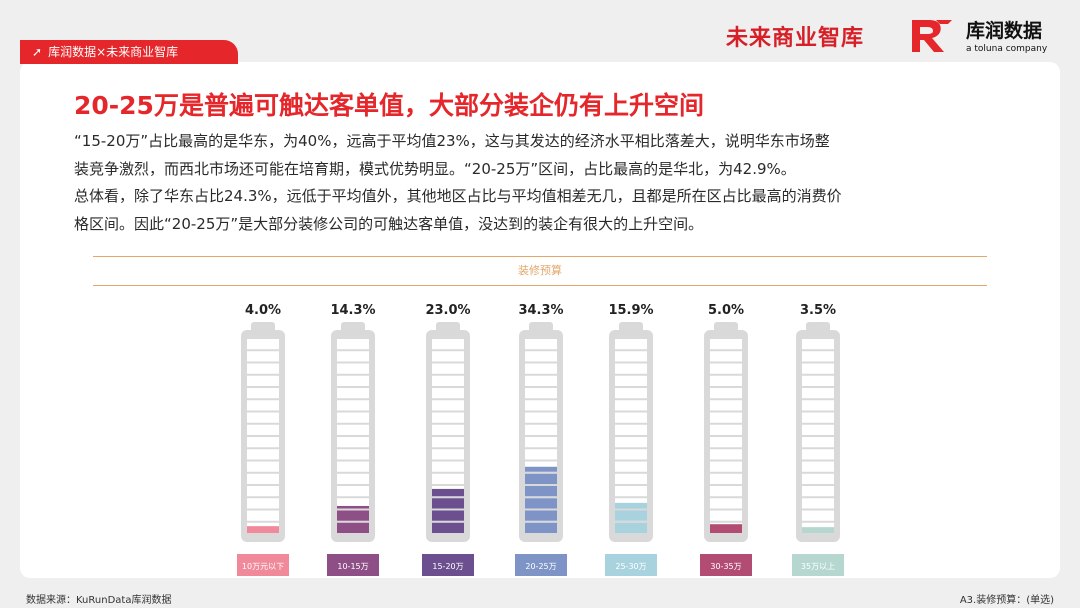  I want to click on category-label: 30-35万, so click(725, 566).